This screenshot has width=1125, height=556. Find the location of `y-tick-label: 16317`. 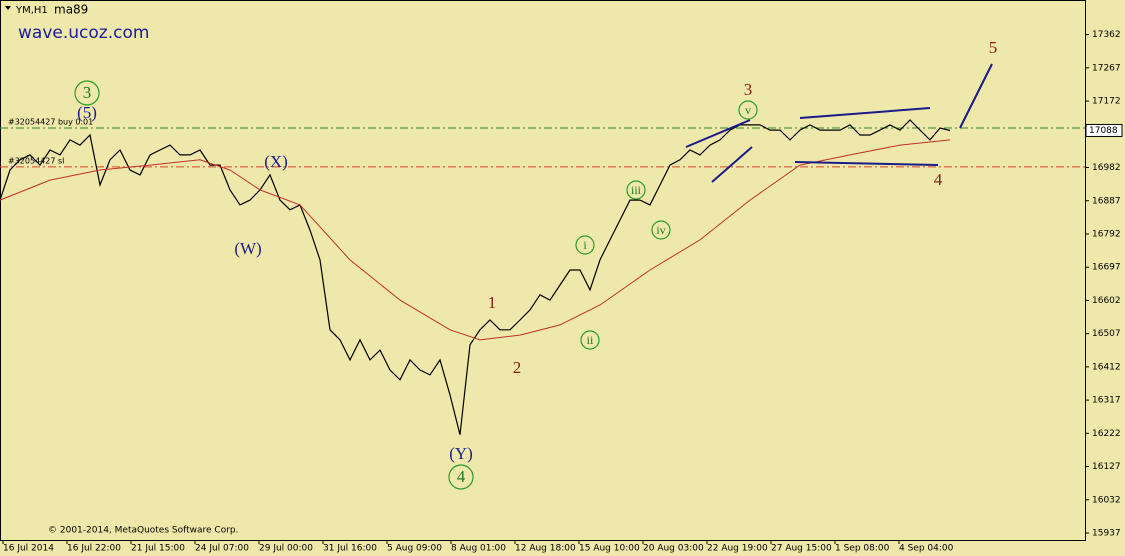

y-tick-label: 16317 is located at coordinates (1106, 401).